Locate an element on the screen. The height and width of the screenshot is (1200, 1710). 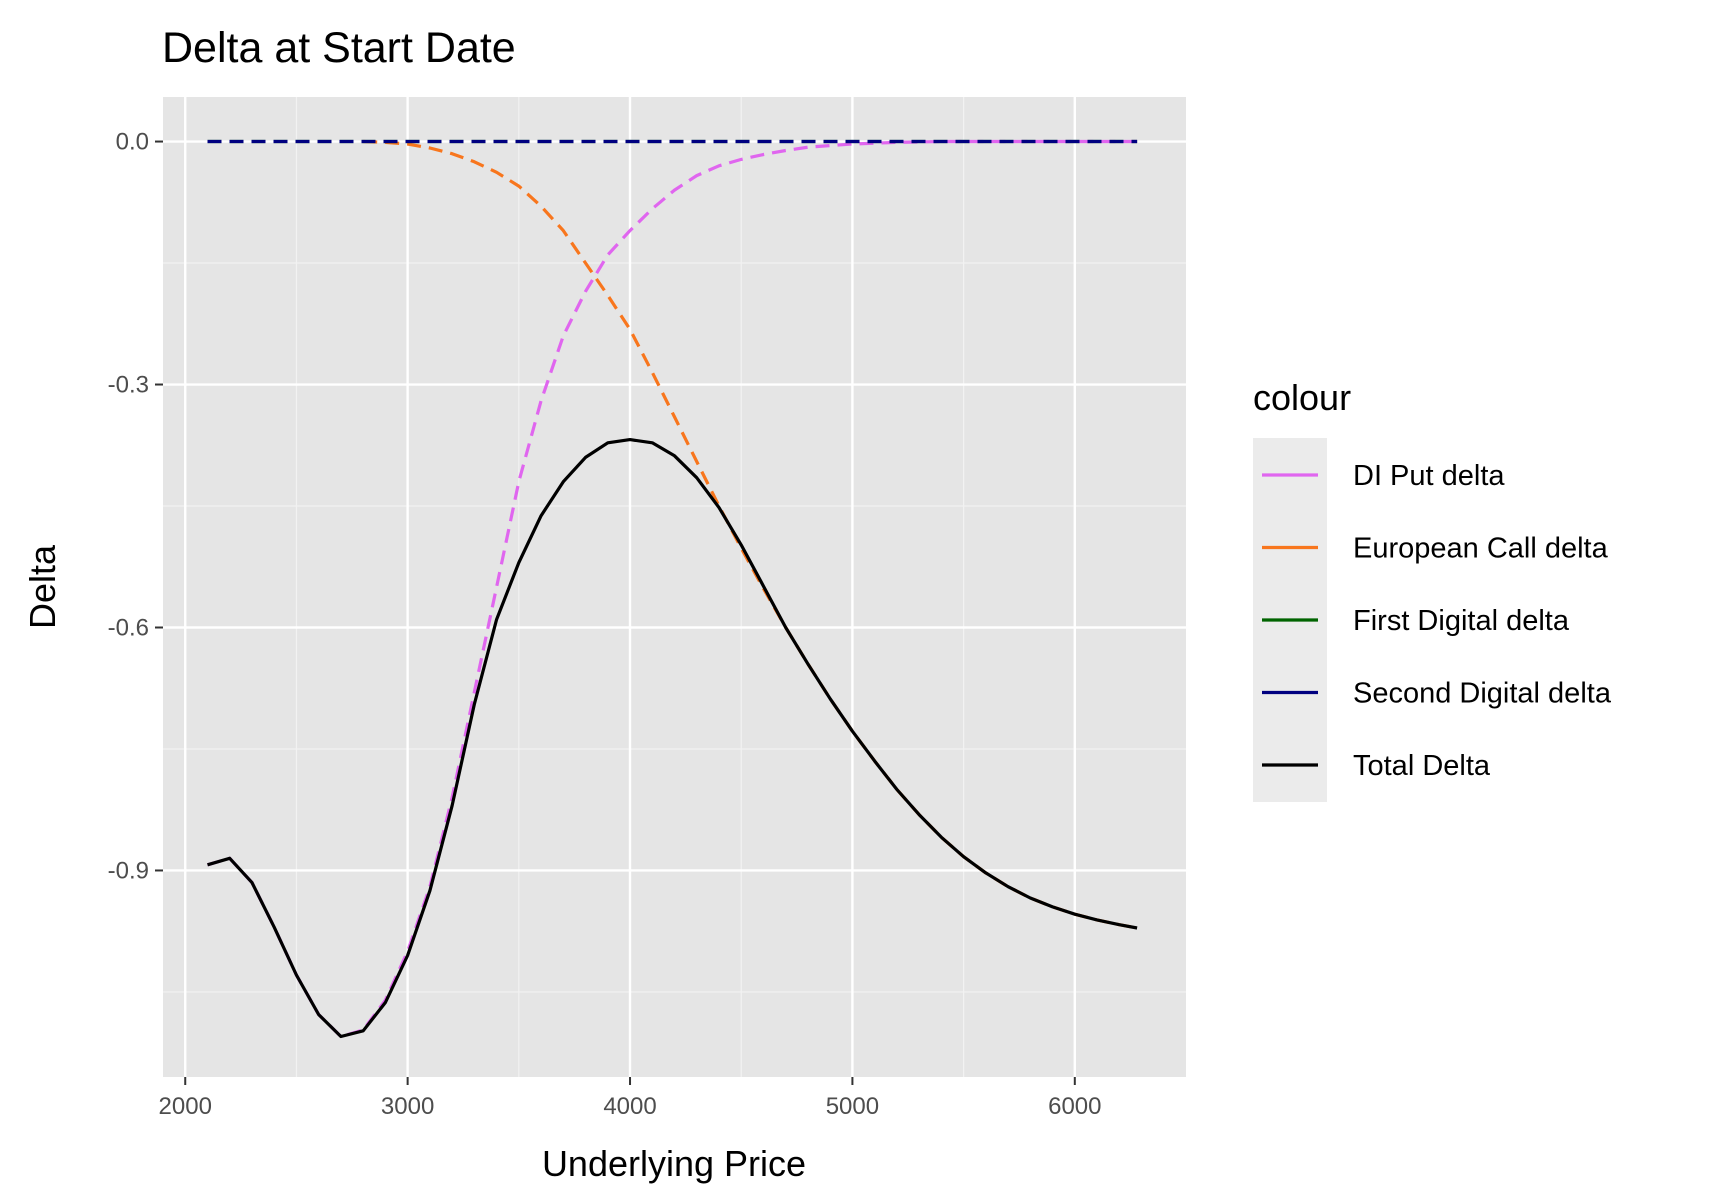
y-axis: 0.0 -0.3 -0.6 -0.9 is located at coordinates (135, 506).